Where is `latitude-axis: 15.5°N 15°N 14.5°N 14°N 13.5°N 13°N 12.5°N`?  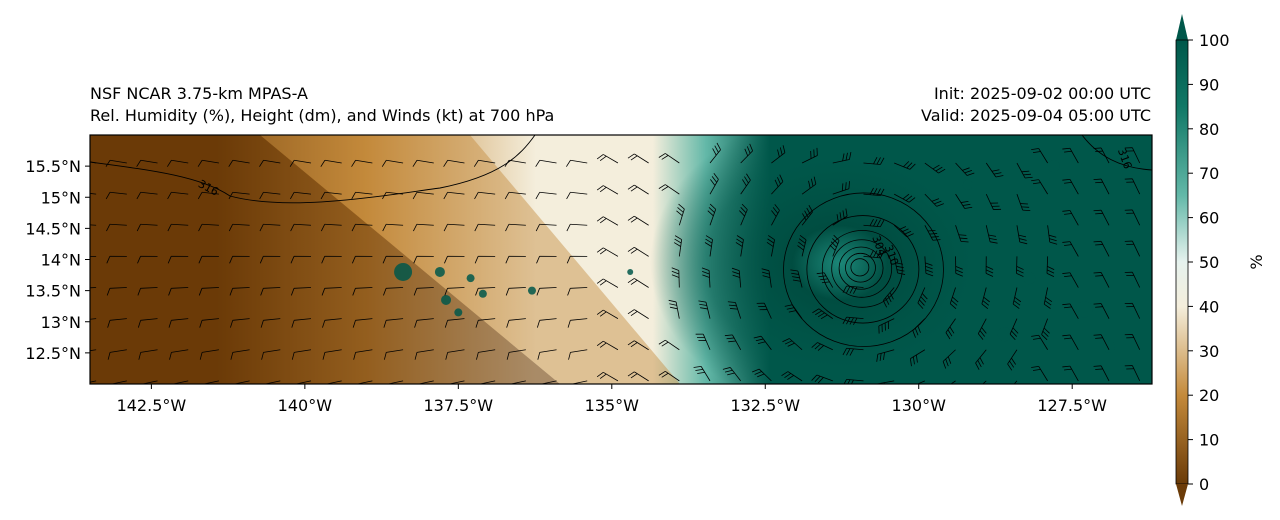
latitude-axis: 15.5°N 15°N 14.5°N 14°N 13.5°N 13°N 12.5°N is located at coordinates (57, 260).